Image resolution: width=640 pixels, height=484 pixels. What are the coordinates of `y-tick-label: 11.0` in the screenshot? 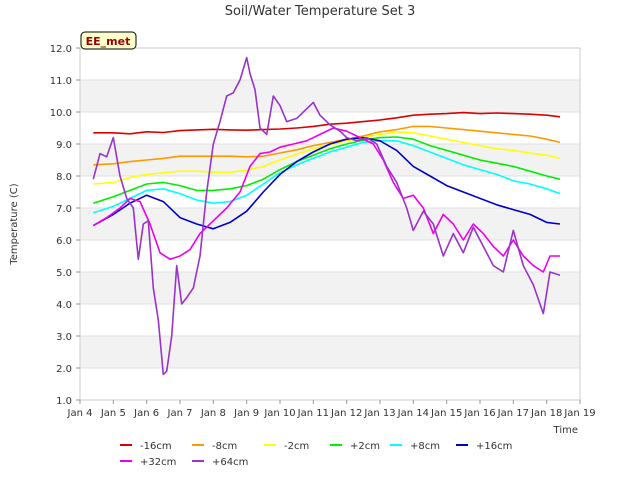 It's located at (61, 81).